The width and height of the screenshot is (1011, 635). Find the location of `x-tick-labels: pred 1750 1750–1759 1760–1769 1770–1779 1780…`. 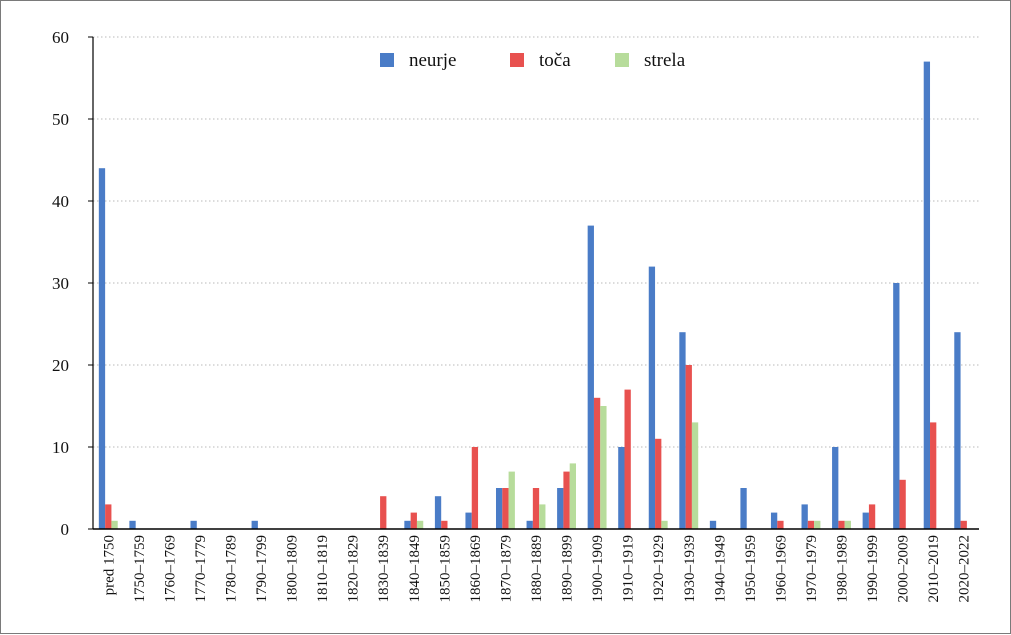

x-tick-labels: pred 1750 1750–1759 1760–1769 1770–1779 1780… is located at coordinates (536, 569).